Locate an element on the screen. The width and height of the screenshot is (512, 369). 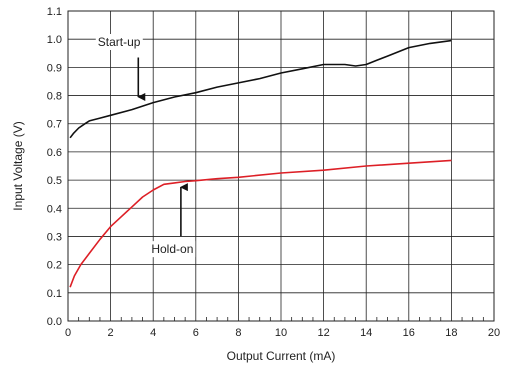
y-tick-label: 0.2 is located at coordinates (54, 266).